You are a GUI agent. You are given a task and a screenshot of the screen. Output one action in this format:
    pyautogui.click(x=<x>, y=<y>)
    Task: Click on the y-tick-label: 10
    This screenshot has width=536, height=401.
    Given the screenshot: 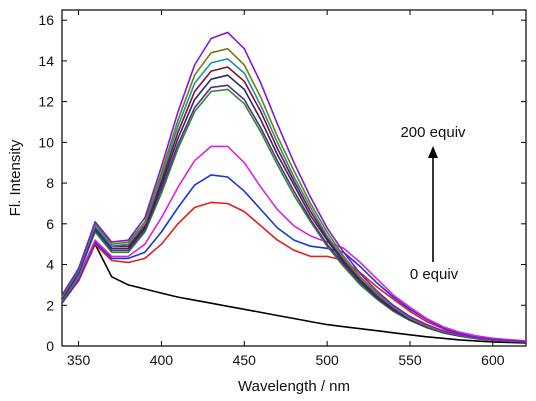 What is the action you would take?
    pyautogui.click(x=46, y=142)
    